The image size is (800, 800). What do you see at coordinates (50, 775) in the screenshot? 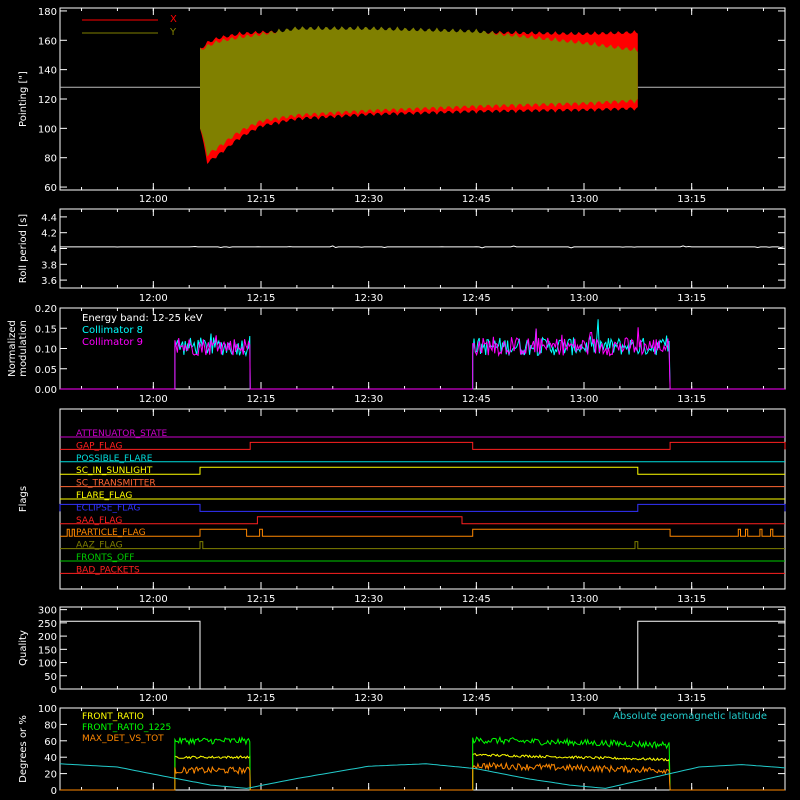
I see `y-tick-label: 20` at bounding box center [50, 775].